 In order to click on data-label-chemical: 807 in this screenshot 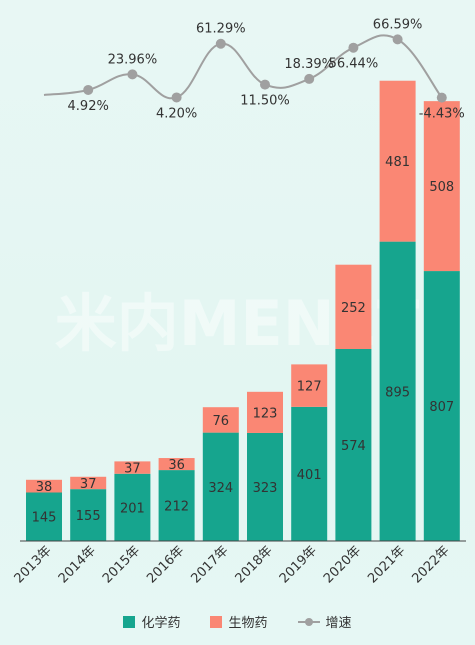, I will do `click(441, 407)`.